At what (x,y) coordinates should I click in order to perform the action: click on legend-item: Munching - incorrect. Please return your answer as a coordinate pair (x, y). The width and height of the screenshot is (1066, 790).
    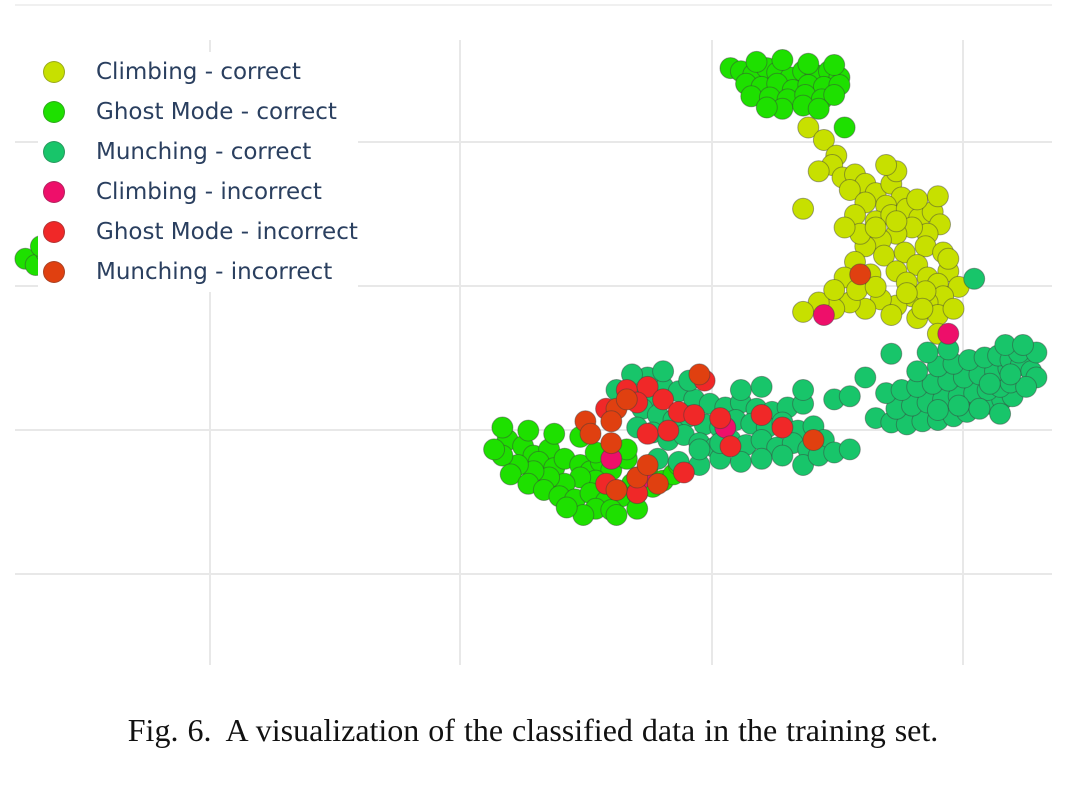
    Looking at the image, I should click on (198, 272).